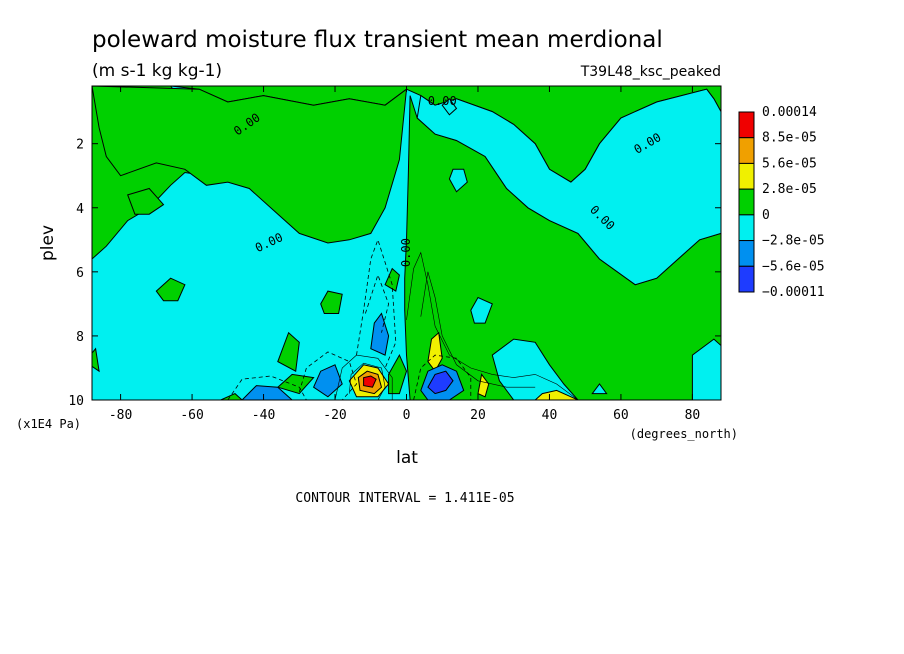 The width and height of the screenshot is (904, 654). What do you see at coordinates (650, 72) in the screenshot?
I see `run-name: T39L48_ksc_peaked` at bounding box center [650, 72].